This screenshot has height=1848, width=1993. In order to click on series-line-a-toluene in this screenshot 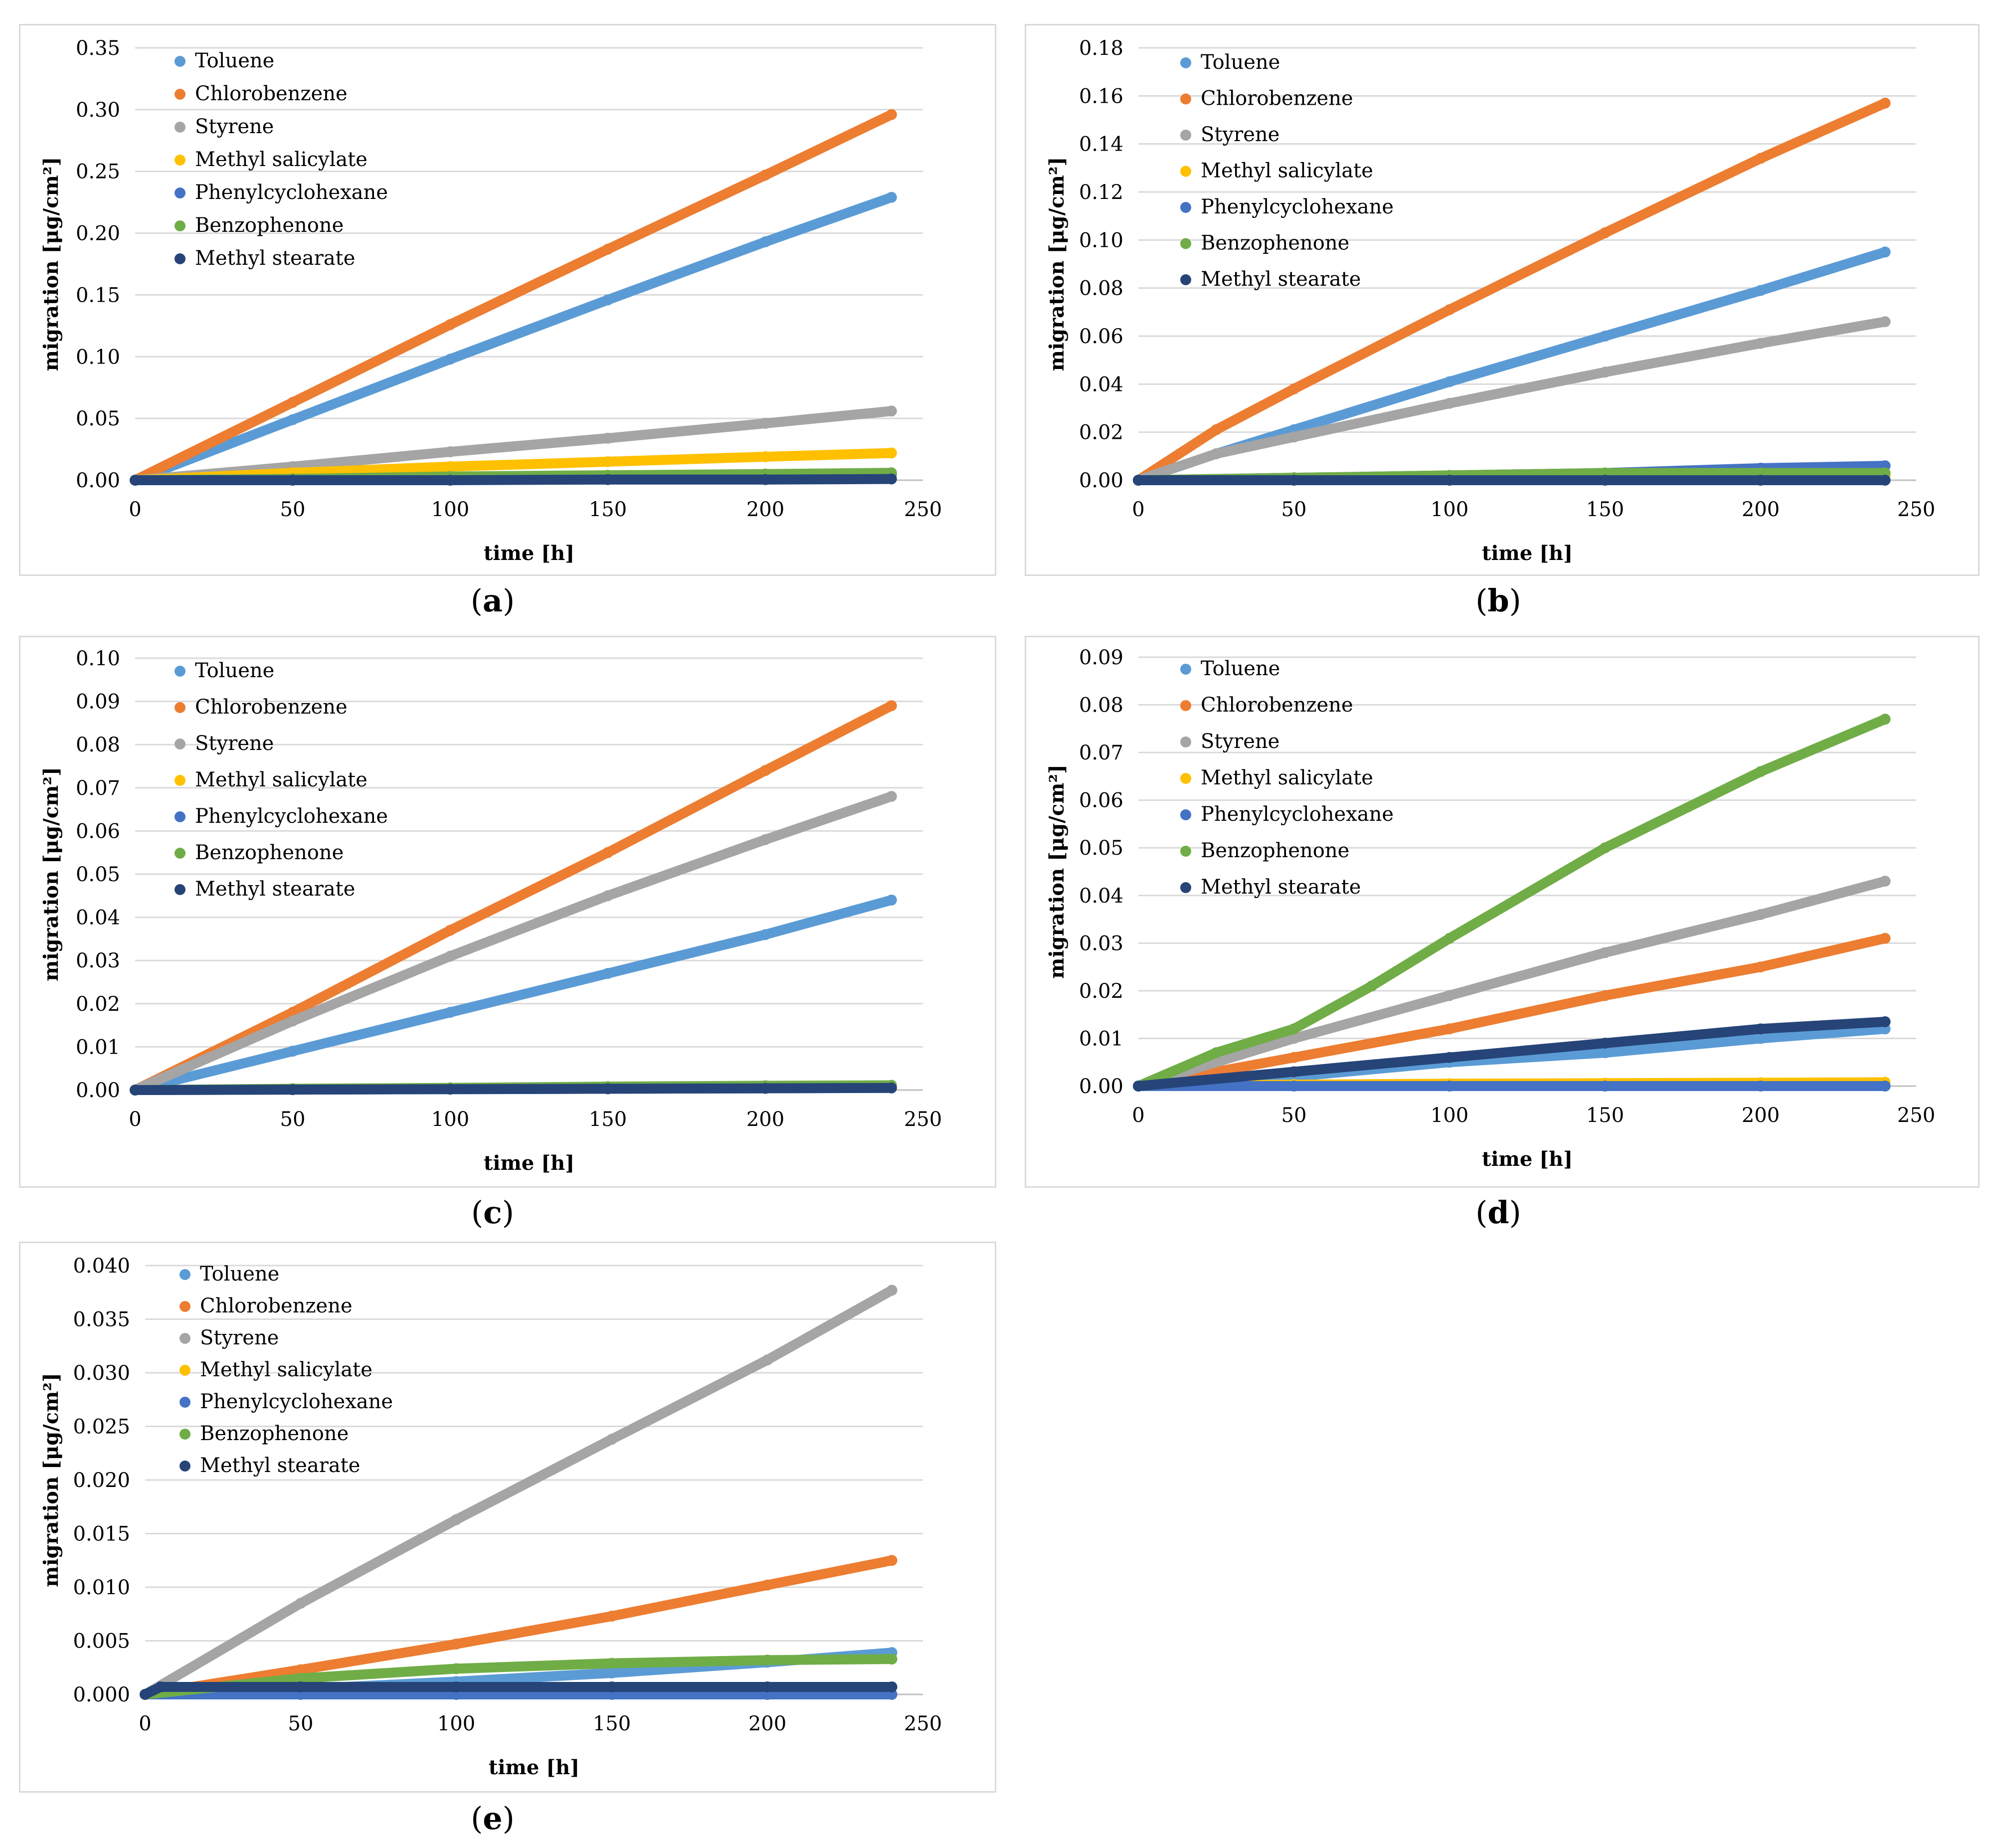, I will do `click(513, 338)`.